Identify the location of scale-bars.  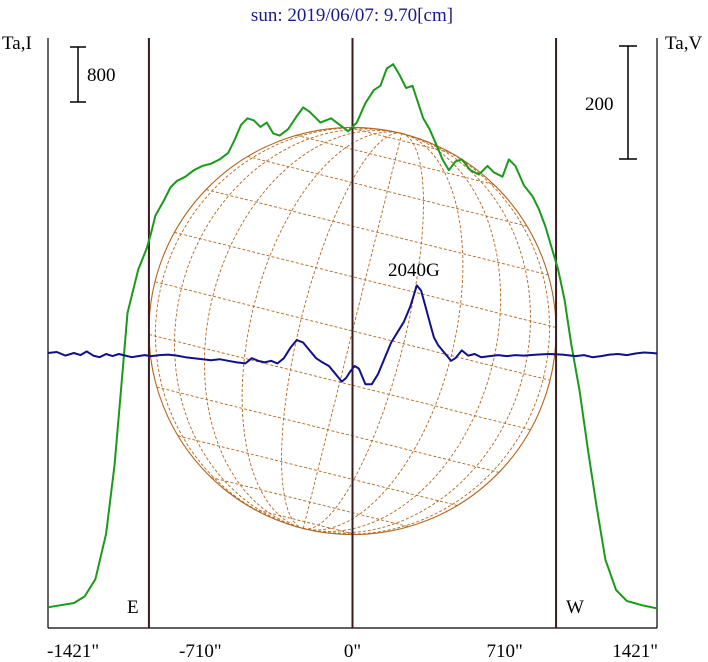
(353, 102).